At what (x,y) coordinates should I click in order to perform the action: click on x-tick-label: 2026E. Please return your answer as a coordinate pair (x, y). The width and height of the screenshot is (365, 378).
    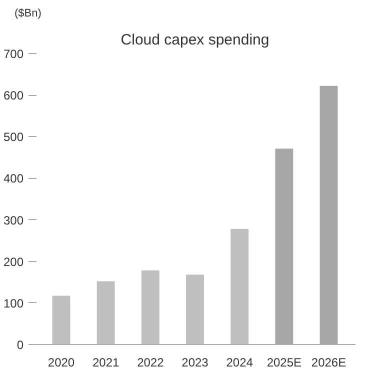
    Looking at the image, I should click on (328, 363).